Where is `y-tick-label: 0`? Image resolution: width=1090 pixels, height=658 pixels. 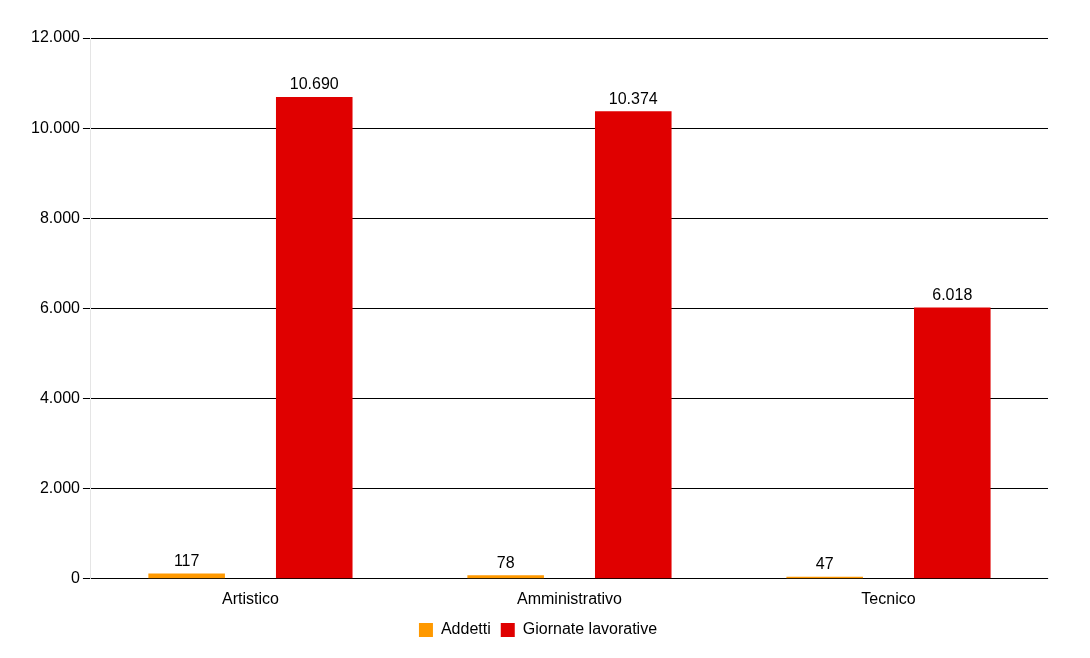
y-tick-label: 0 is located at coordinates (76, 578).